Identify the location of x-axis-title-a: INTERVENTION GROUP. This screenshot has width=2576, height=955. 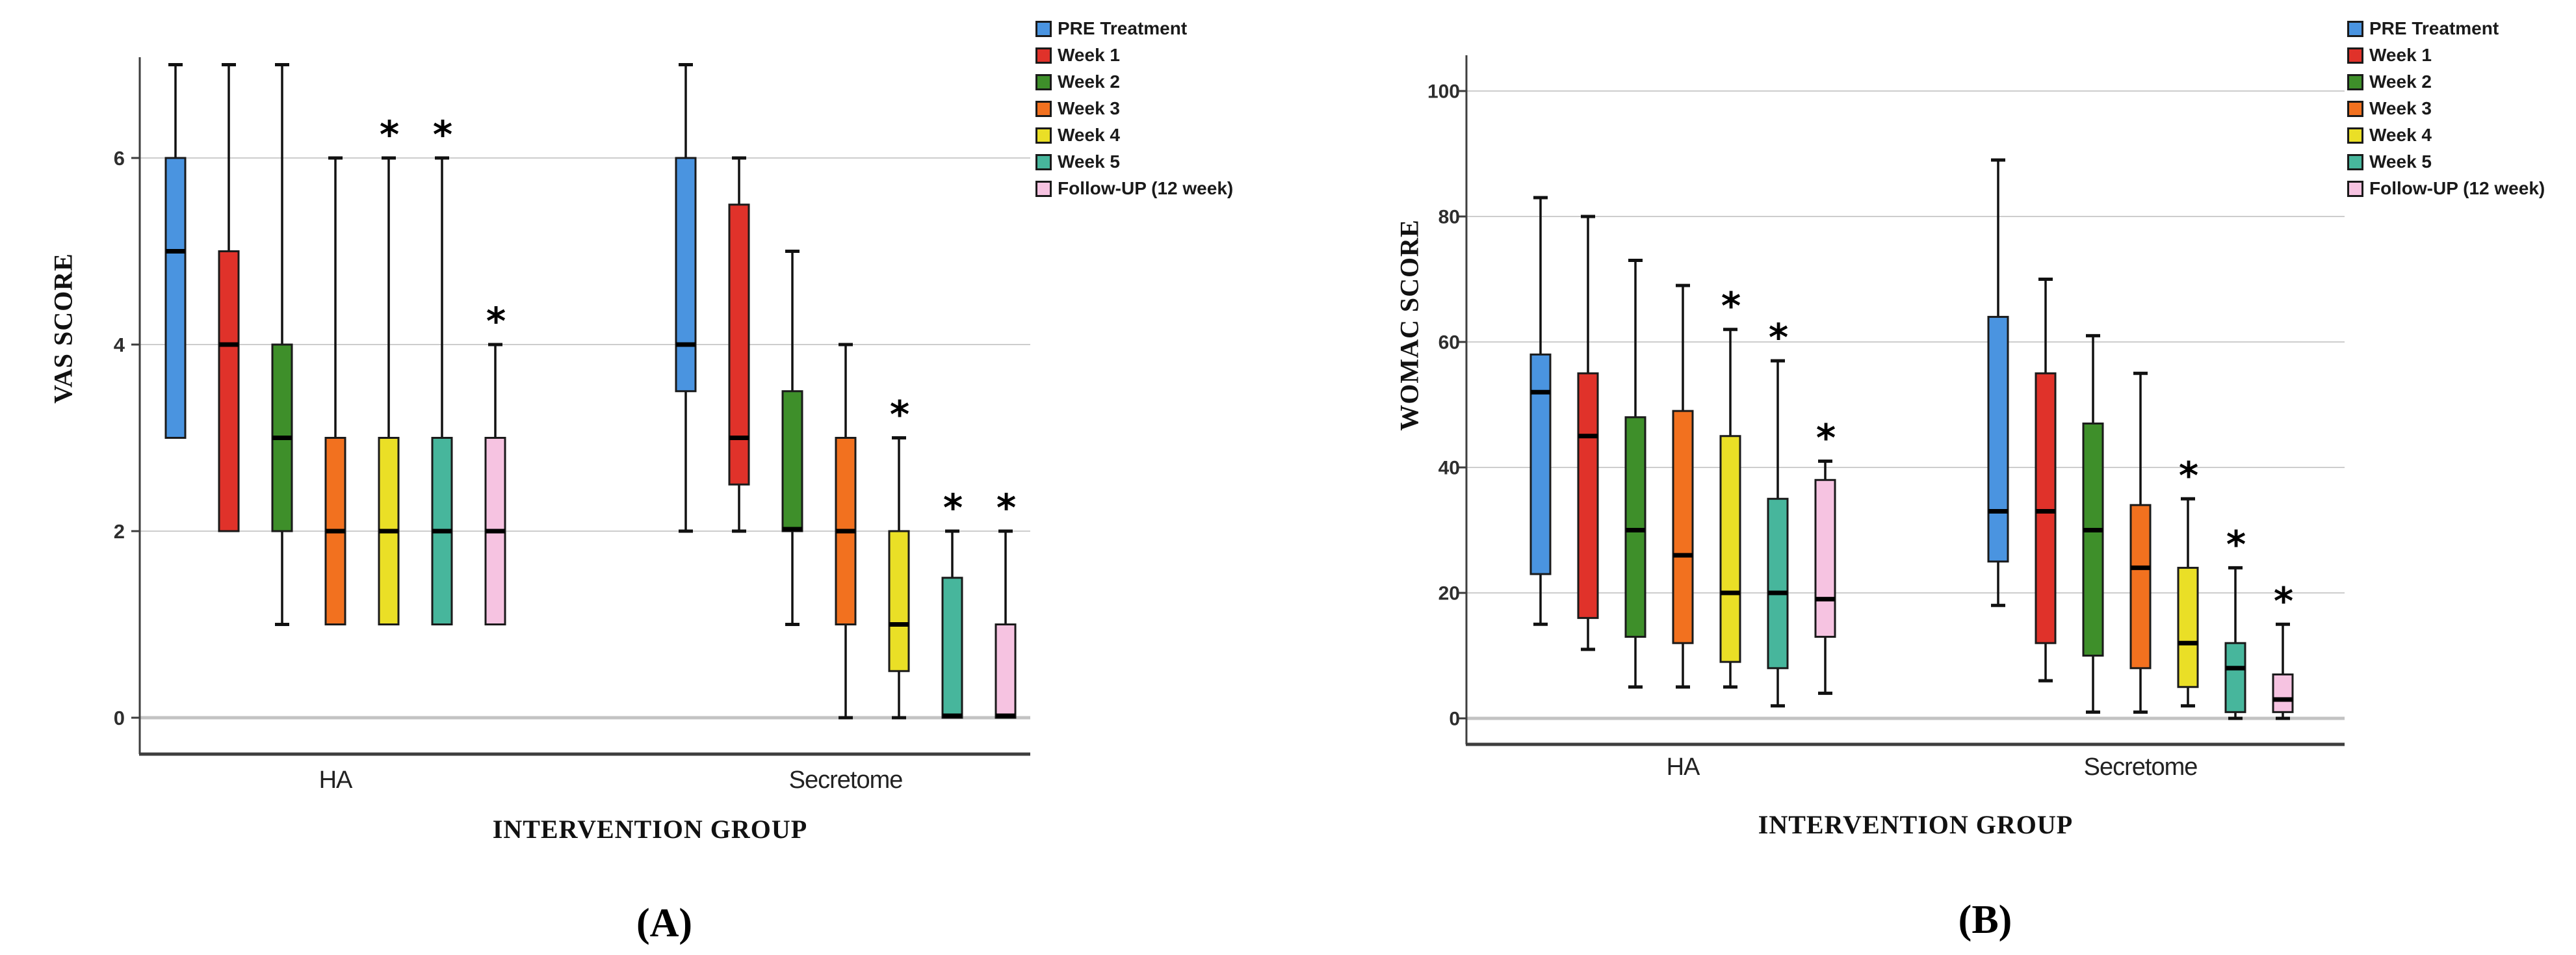
(650, 830).